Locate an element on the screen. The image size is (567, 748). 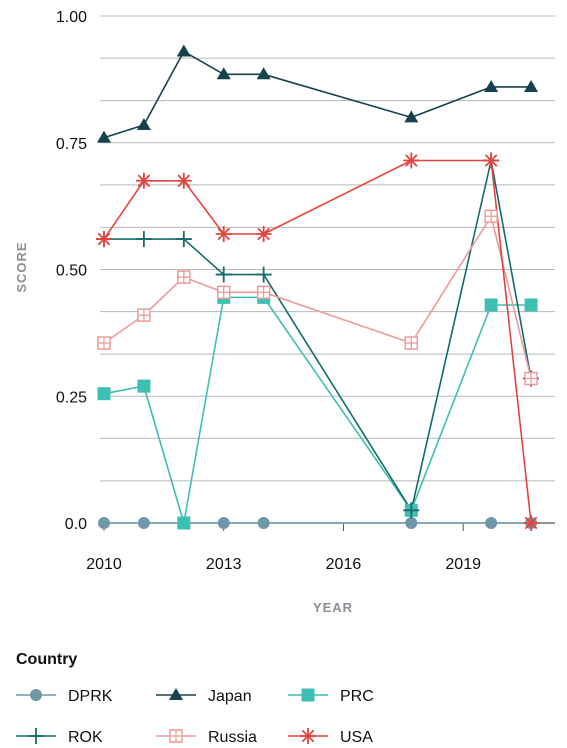
legend-item-prc: PRC is located at coordinates (331, 696).